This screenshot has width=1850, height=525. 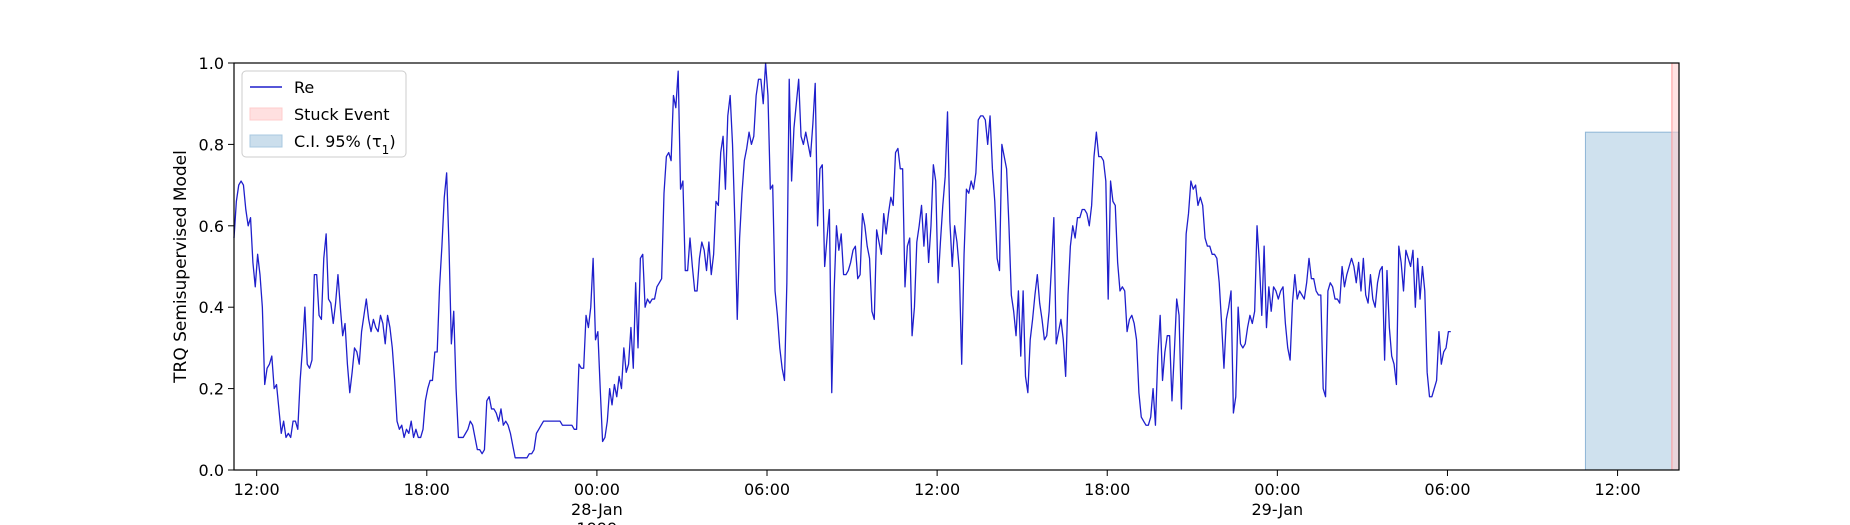 What do you see at coordinates (1632, 301) in the screenshot?
I see `ci-band` at bounding box center [1632, 301].